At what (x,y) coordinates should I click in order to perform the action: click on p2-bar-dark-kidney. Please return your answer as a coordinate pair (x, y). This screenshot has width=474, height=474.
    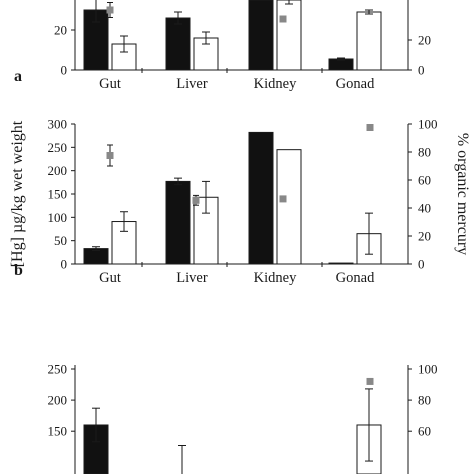
    Looking at the image, I should click on (261, 198).